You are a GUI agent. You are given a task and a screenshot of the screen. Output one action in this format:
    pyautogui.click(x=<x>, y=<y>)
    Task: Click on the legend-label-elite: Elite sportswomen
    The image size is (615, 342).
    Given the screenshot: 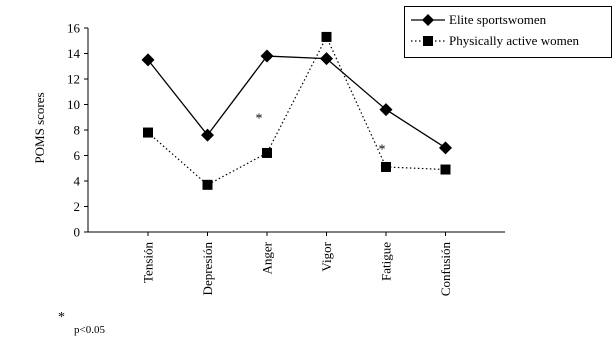 What is the action you would take?
    pyautogui.click(x=498, y=19)
    